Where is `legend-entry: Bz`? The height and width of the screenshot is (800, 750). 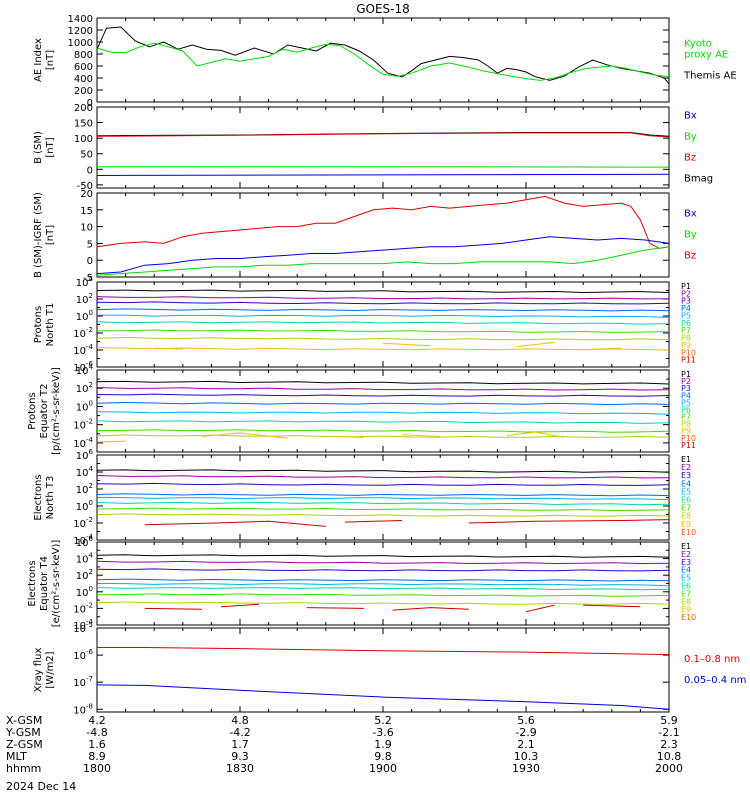 legend-entry: Bz is located at coordinates (690, 157).